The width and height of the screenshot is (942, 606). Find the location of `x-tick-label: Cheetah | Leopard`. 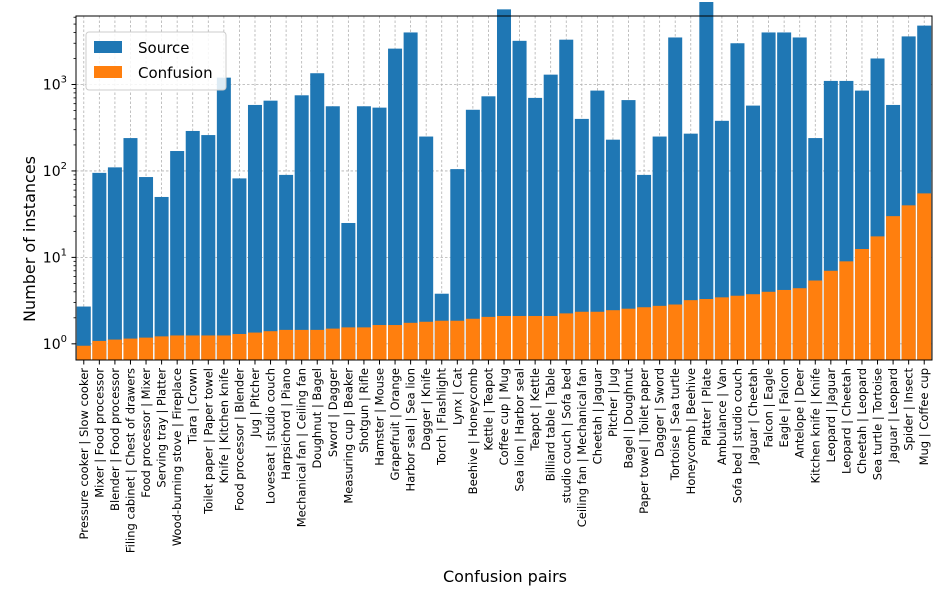

x-tick-label: Cheetah | Leopard is located at coordinates (862, 421).